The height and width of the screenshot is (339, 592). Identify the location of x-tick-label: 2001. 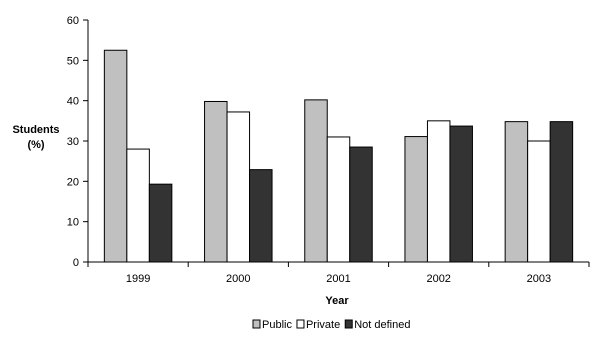
(338, 279).